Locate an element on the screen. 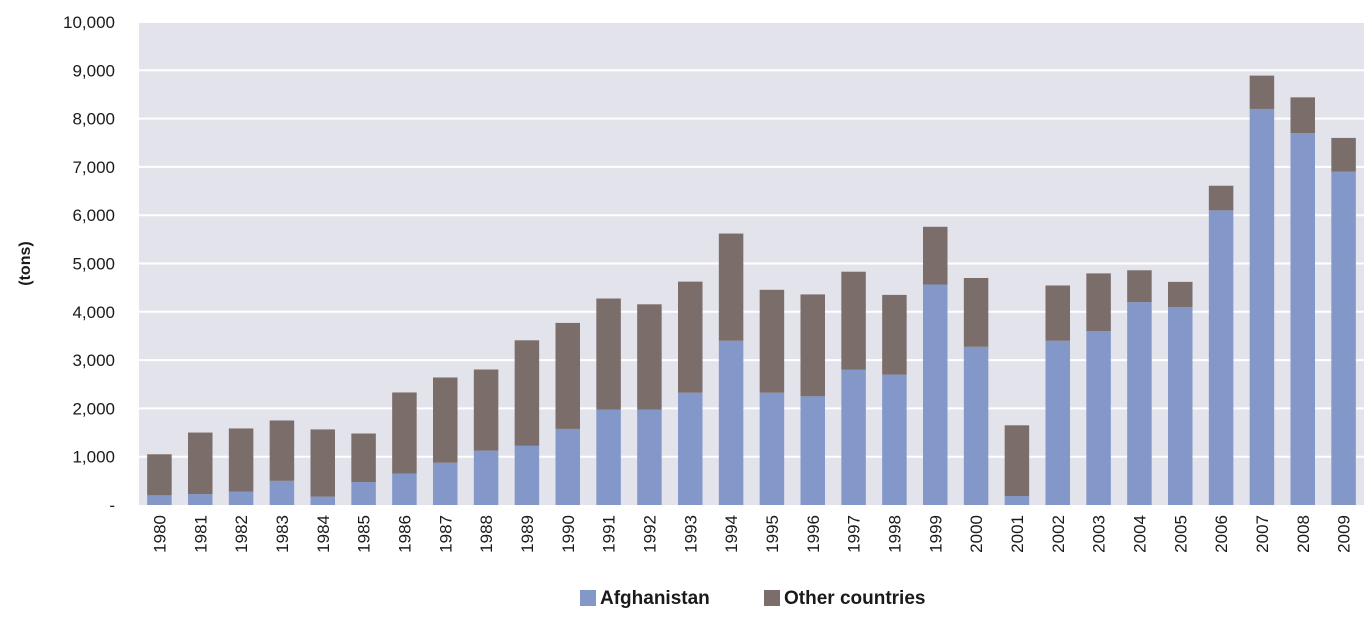  x-tick-label: 1981 is located at coordinates (200, 534).